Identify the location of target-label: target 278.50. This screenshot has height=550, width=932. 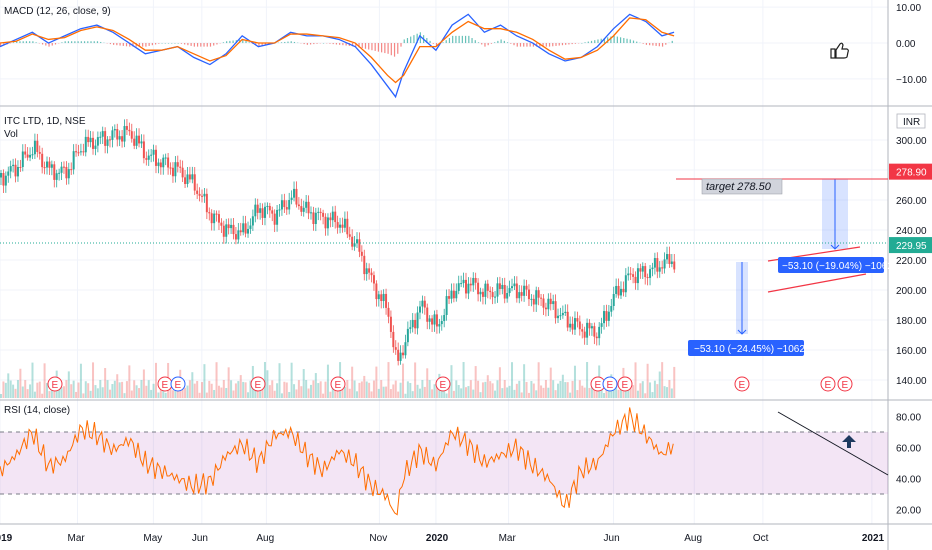
(742, 186).